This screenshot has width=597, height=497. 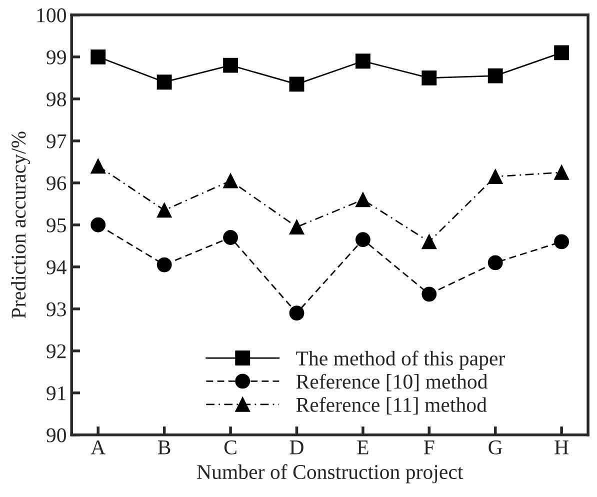 I want to click on legend-label: Reference [11] method, so click(x=391, y=405).